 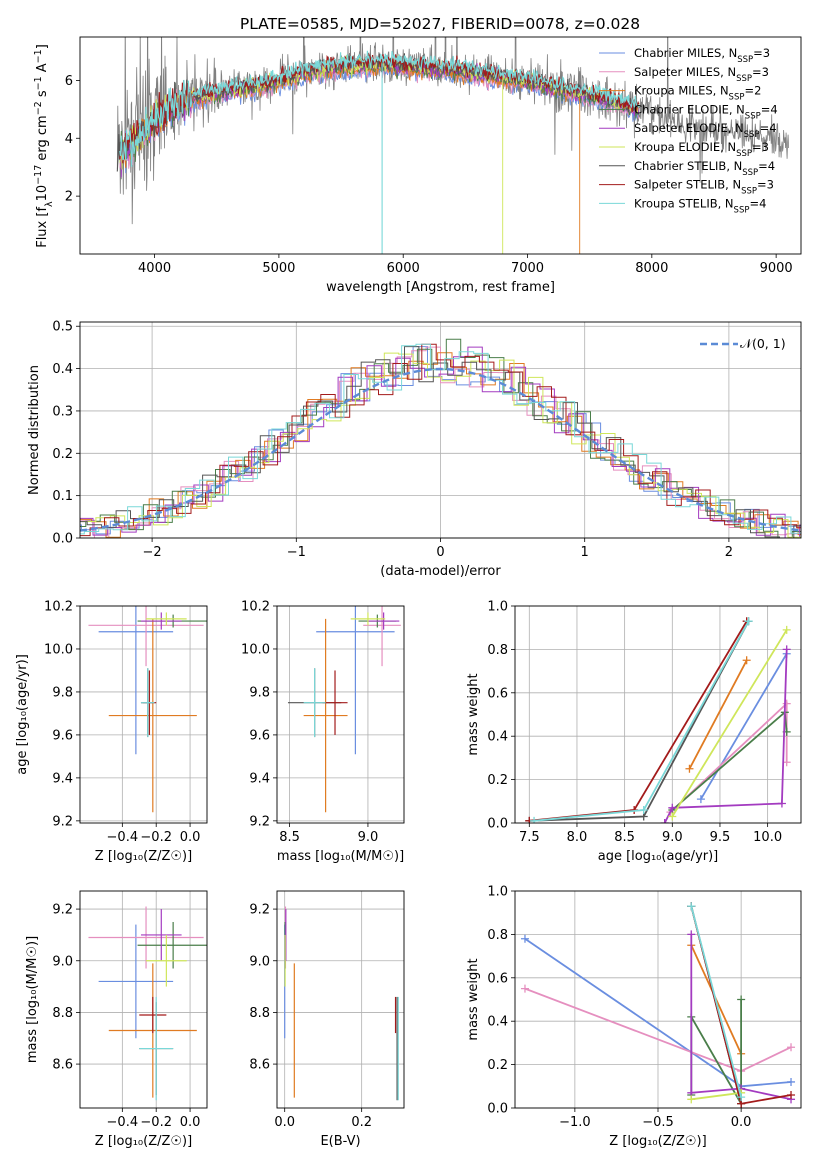 I want to click on x-tick-label: −0.4, so click(x=123, y=837).